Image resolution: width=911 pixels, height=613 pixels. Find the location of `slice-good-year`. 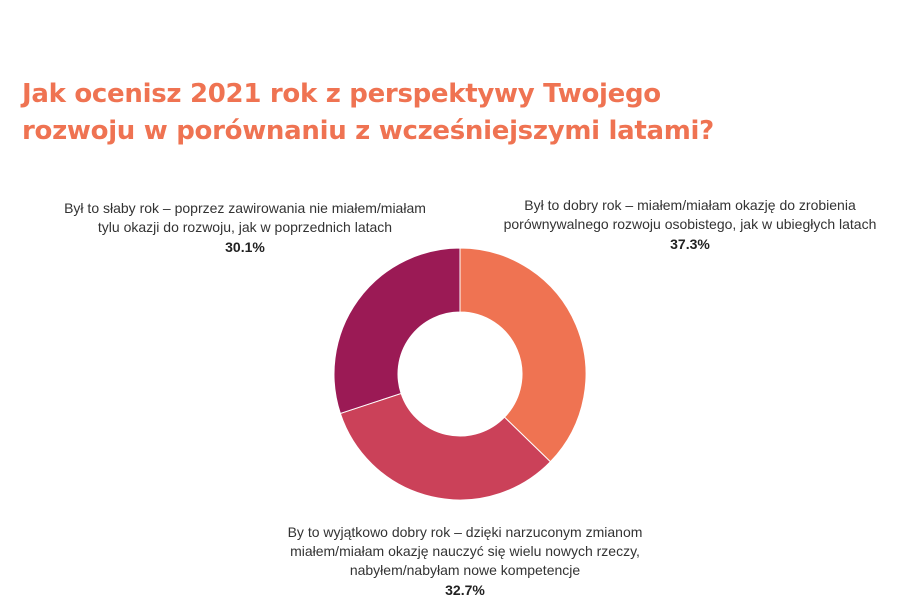

slice-good-year is located at coordinates (523, 355).